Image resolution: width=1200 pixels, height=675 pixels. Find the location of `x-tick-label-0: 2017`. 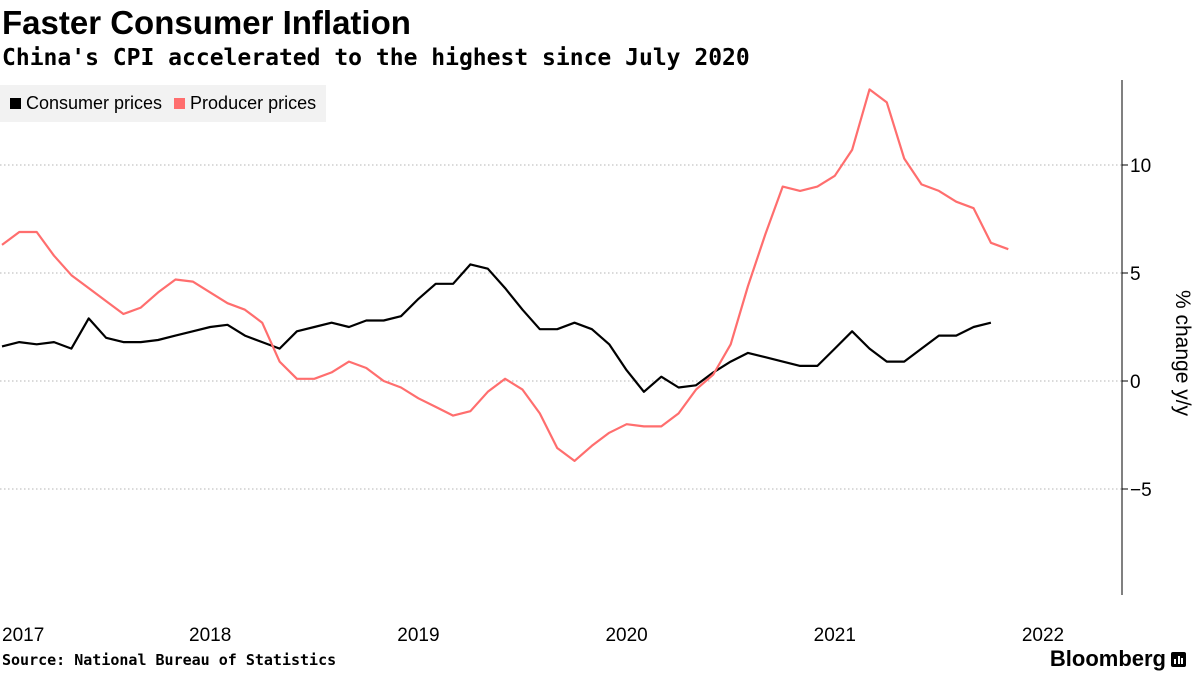

x-tick-label-0: 2017 is located at coordinates (23, 635).